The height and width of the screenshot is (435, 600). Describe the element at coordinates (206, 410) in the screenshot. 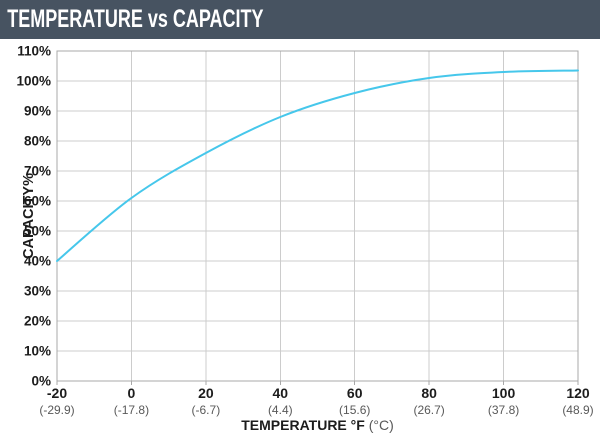

I see `svg-text: (-6.7)` at that location.